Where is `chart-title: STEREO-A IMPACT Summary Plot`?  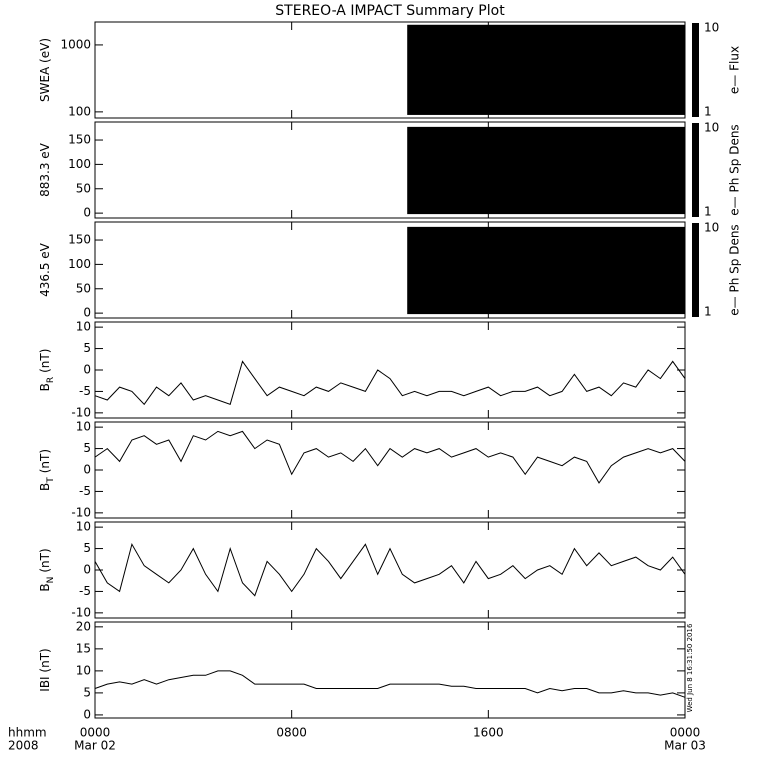 chart-title: STEREO-A IMPACT Summary Plot is located at coordinates (390, 11).